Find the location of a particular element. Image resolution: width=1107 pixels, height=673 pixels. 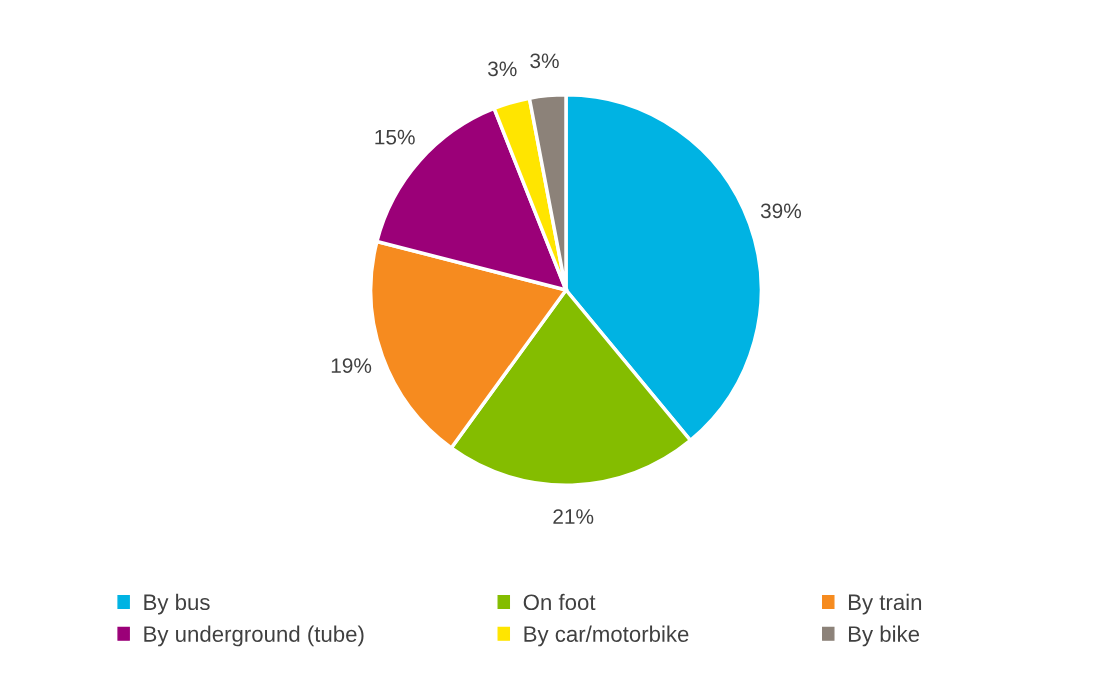

data-label: 19% is located at coordinates (351, 365).